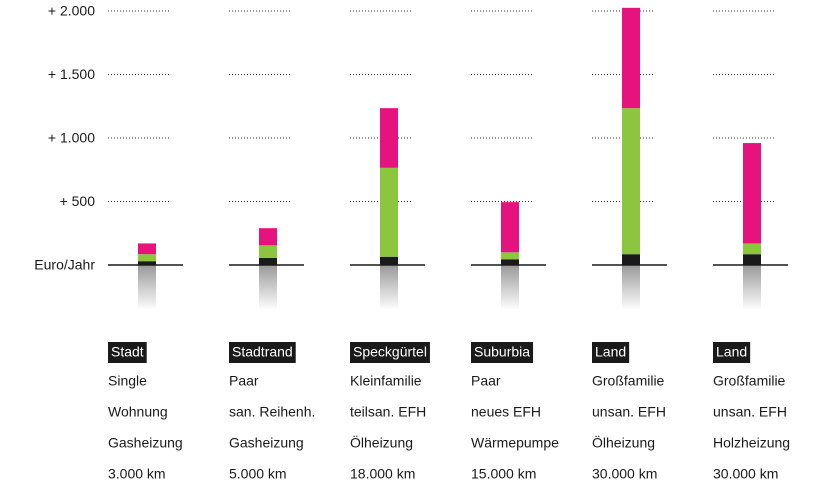 Image resolution: width=824 pixels, height=488 pixels. Describe the element at coordinates (503, 474) in the screenshot. I see `category-detail: 15.000 km` at that location.